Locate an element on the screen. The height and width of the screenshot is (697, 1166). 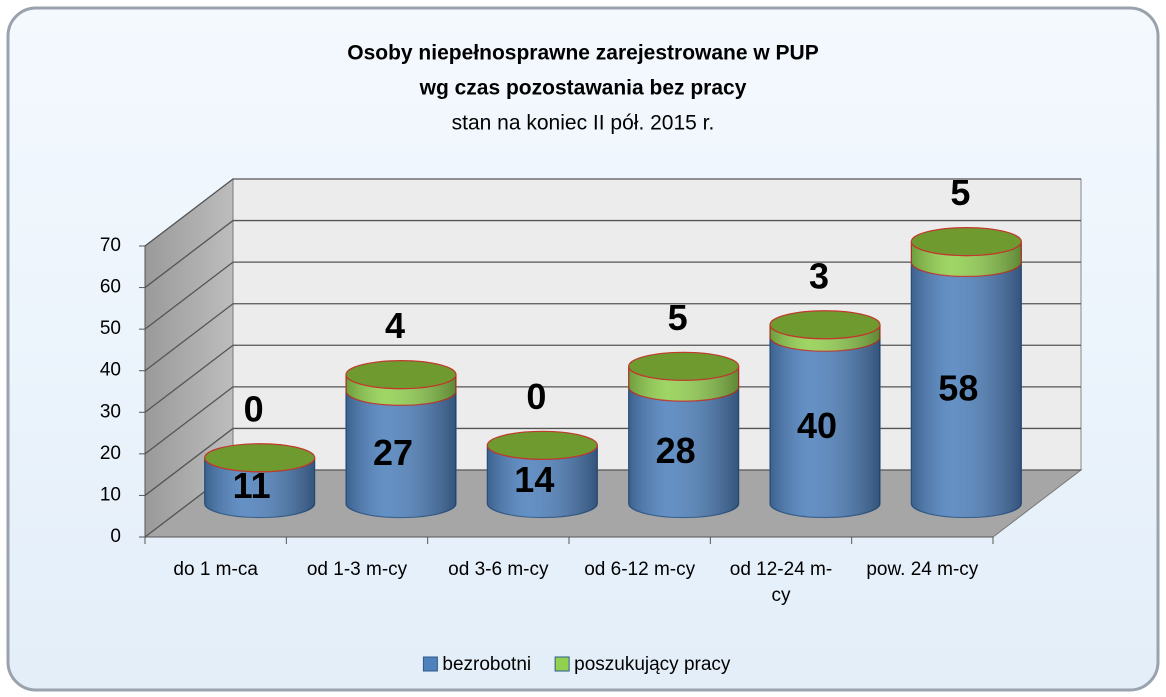
value-label: 28 is located at coordinates (676, 450).